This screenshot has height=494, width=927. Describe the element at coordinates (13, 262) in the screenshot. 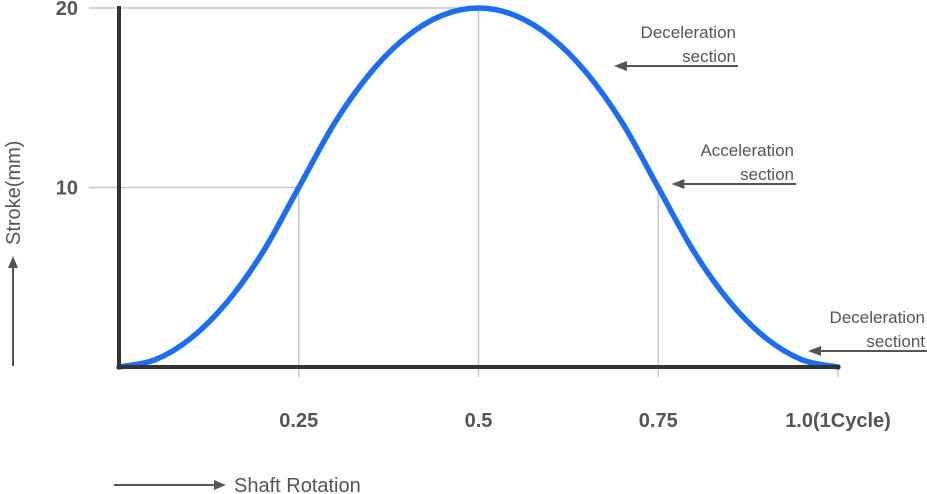

I see `y-axis-arrow-head` at that location.